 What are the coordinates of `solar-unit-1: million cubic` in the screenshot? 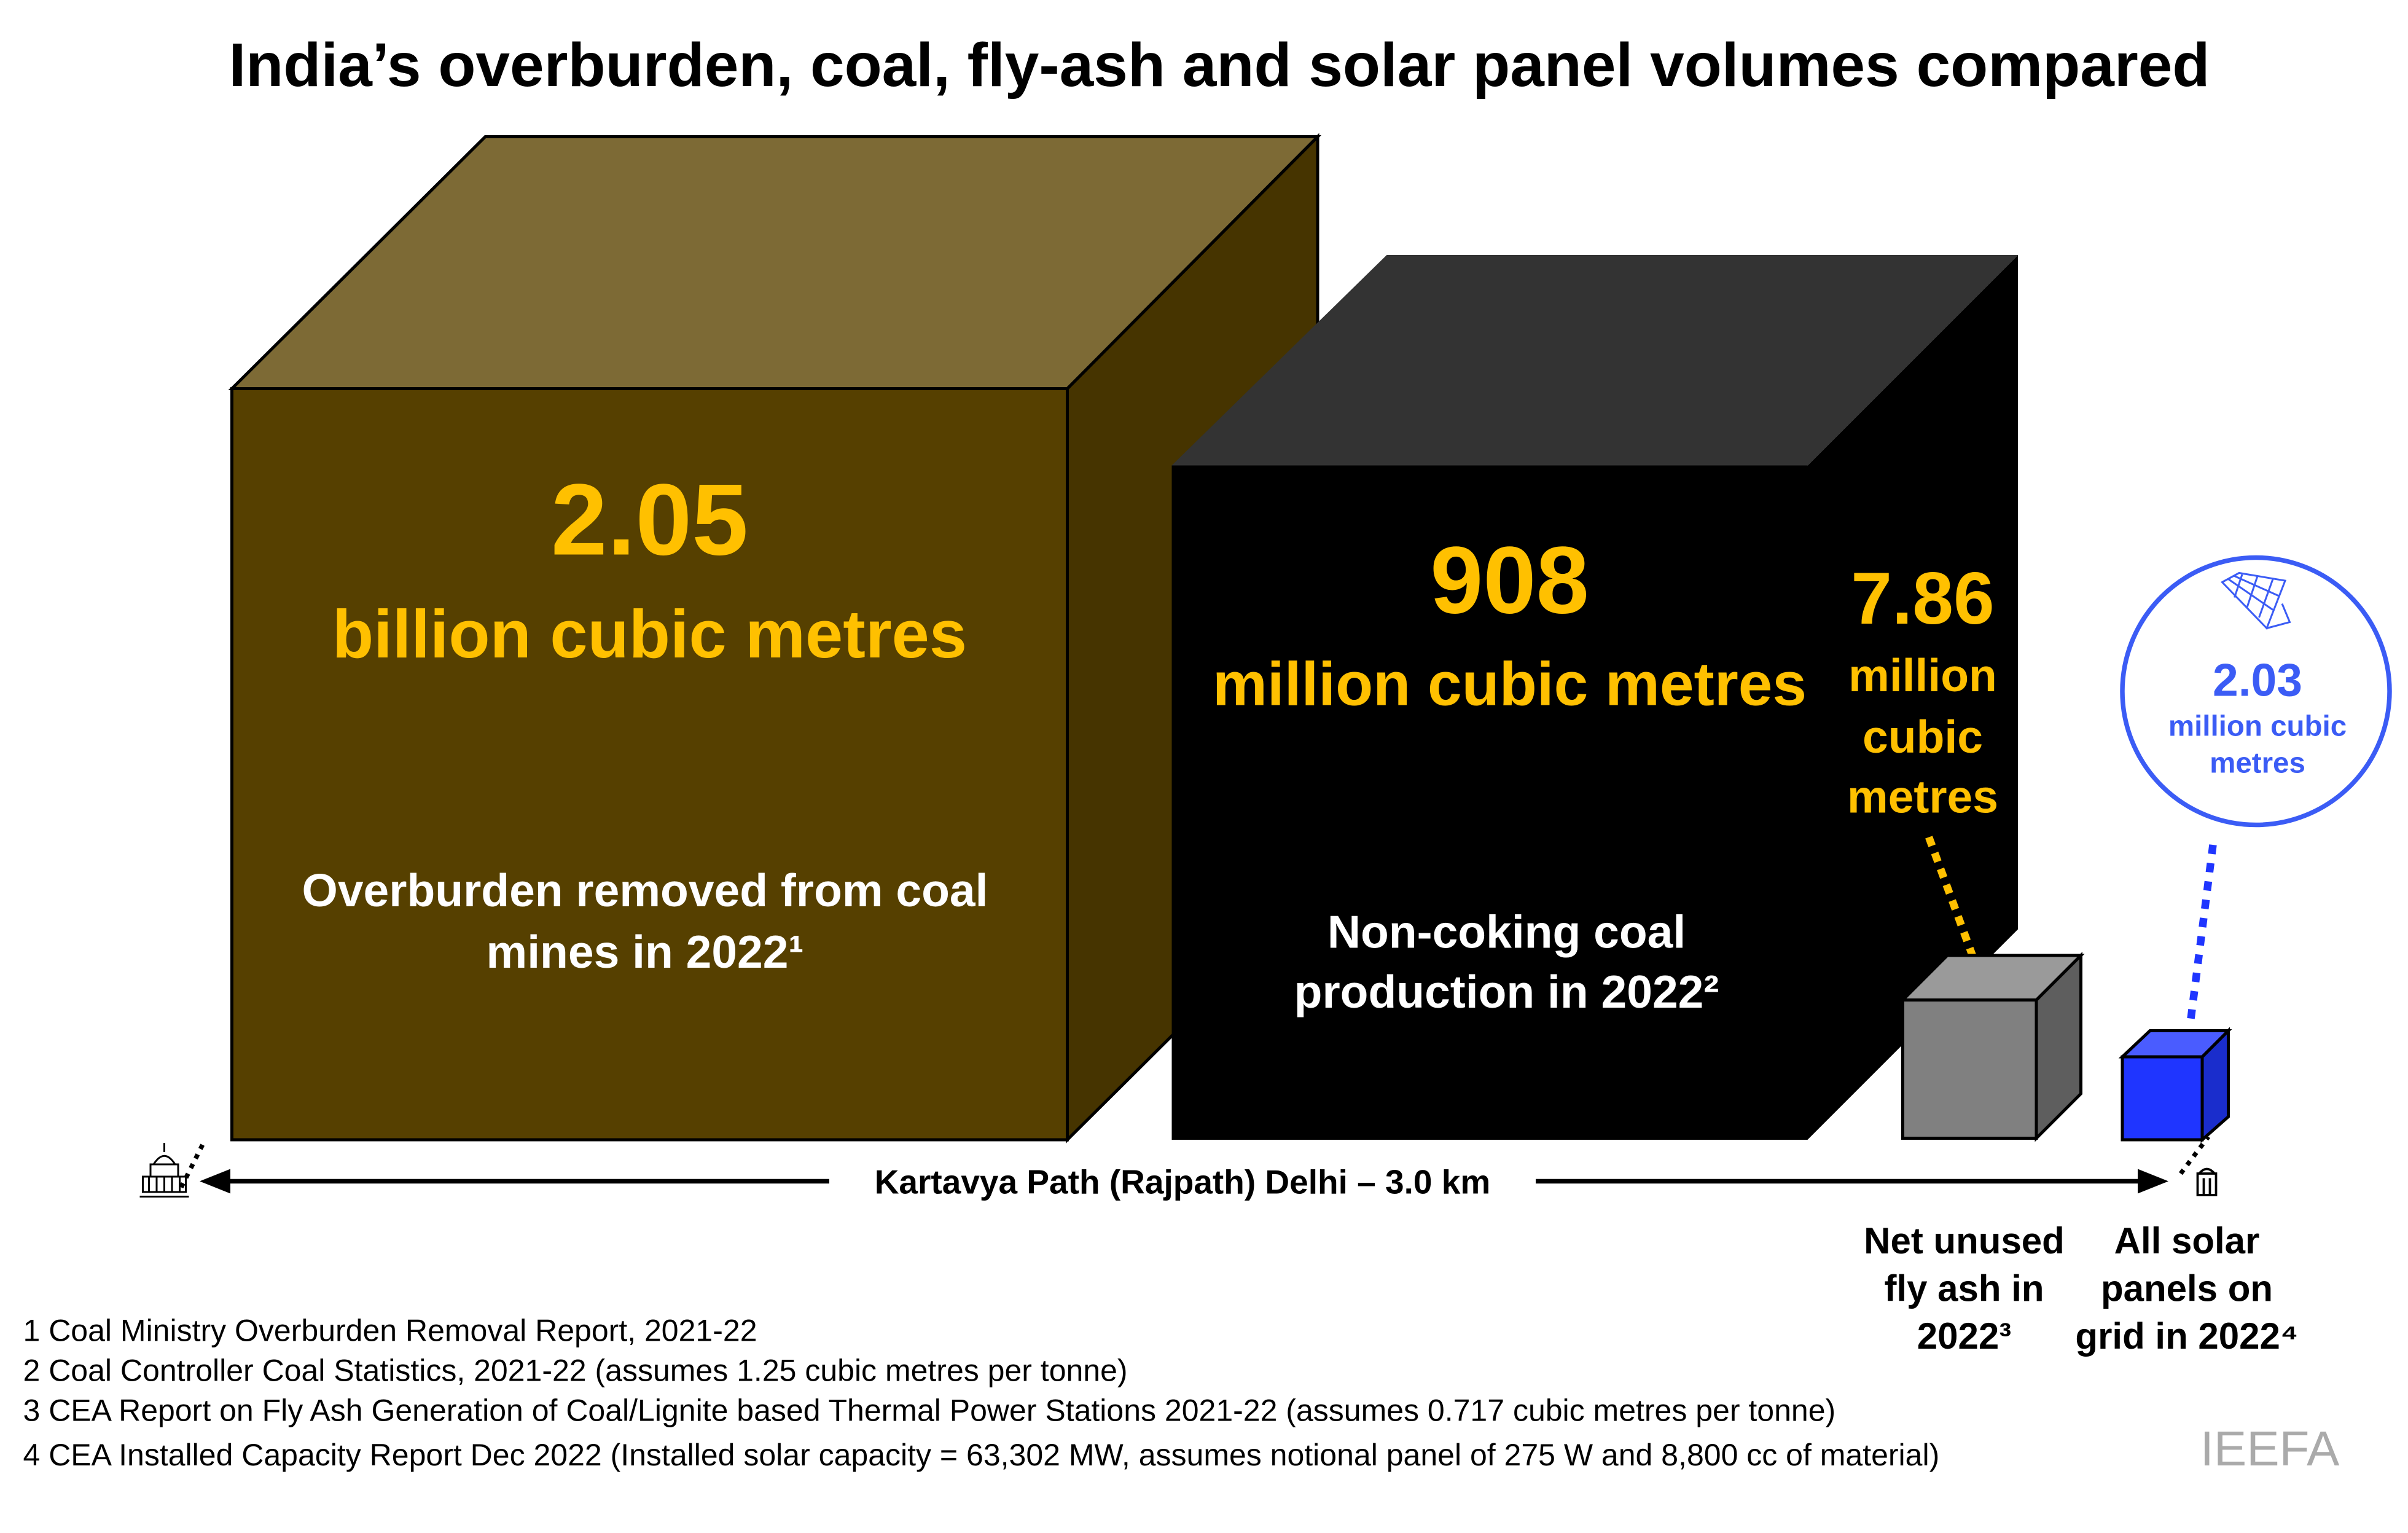 It's located at (2257, 727).